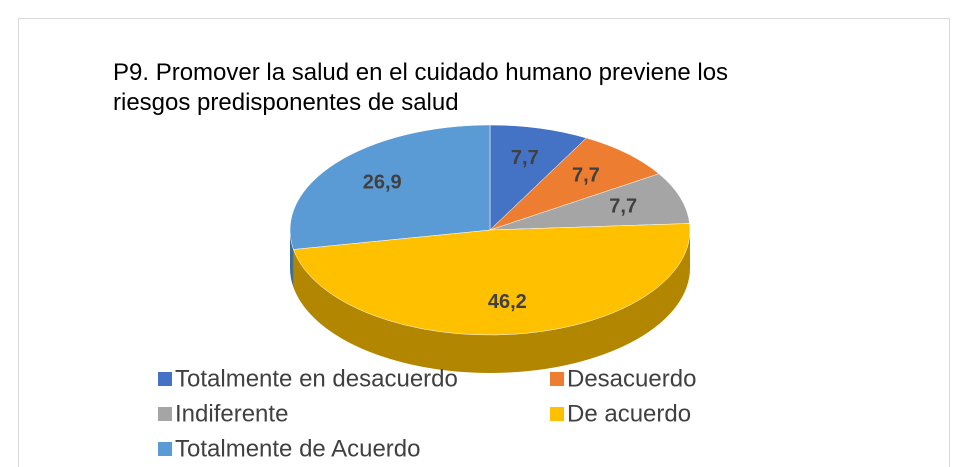  I want to click on data-label: 46,2, so click(507, 302).